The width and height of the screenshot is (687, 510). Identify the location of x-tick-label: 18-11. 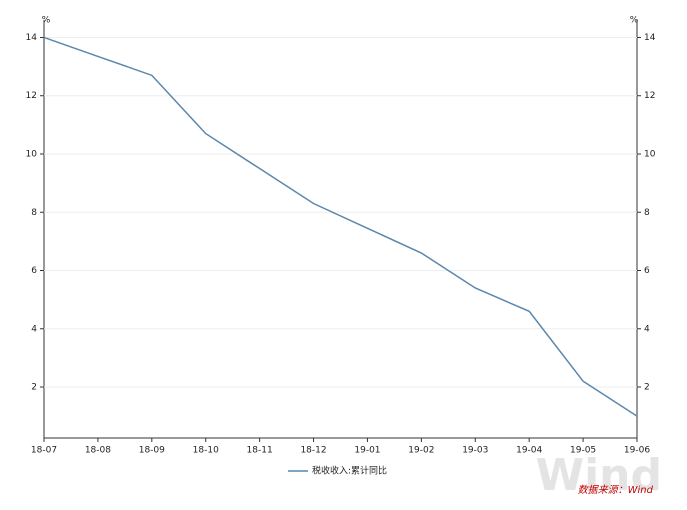
(260, 451).